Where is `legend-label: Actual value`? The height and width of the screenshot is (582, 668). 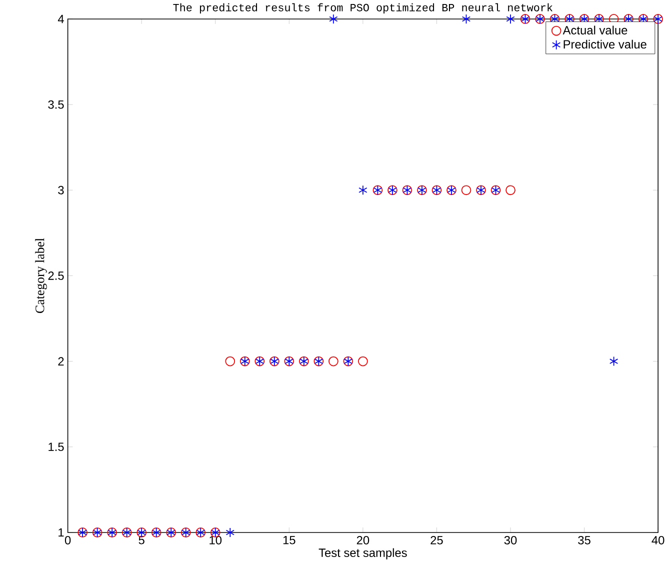
legend-label: Actual value is located at coordinates (595, 30).